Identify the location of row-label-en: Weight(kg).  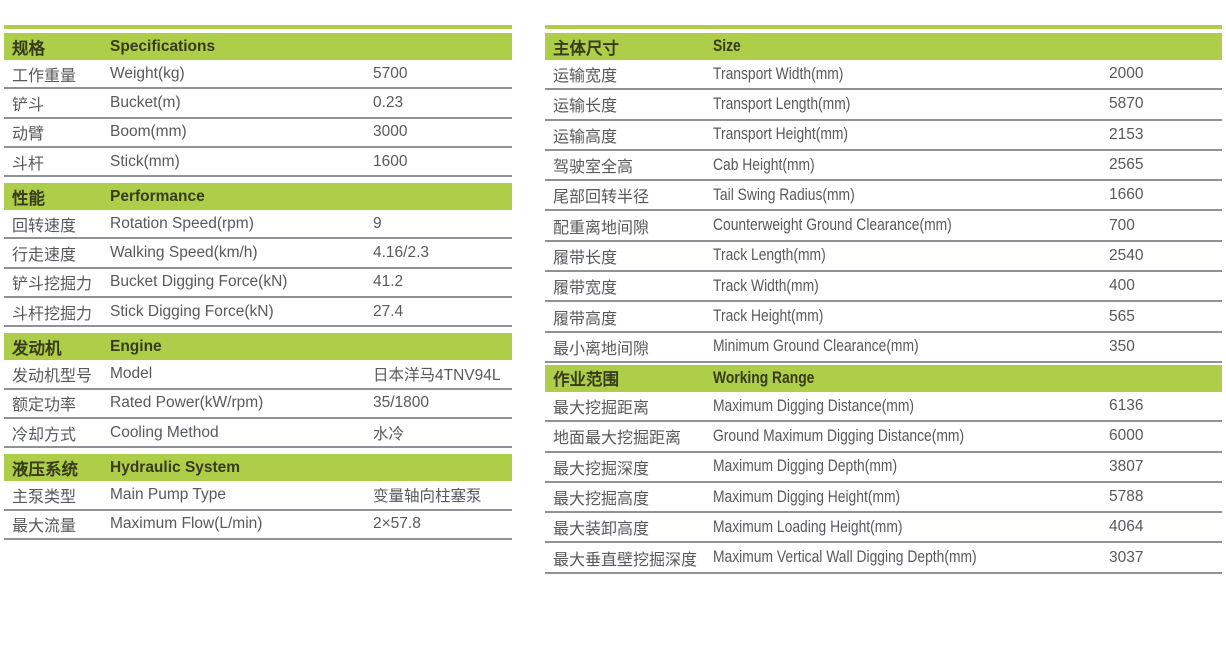
(147, 73).